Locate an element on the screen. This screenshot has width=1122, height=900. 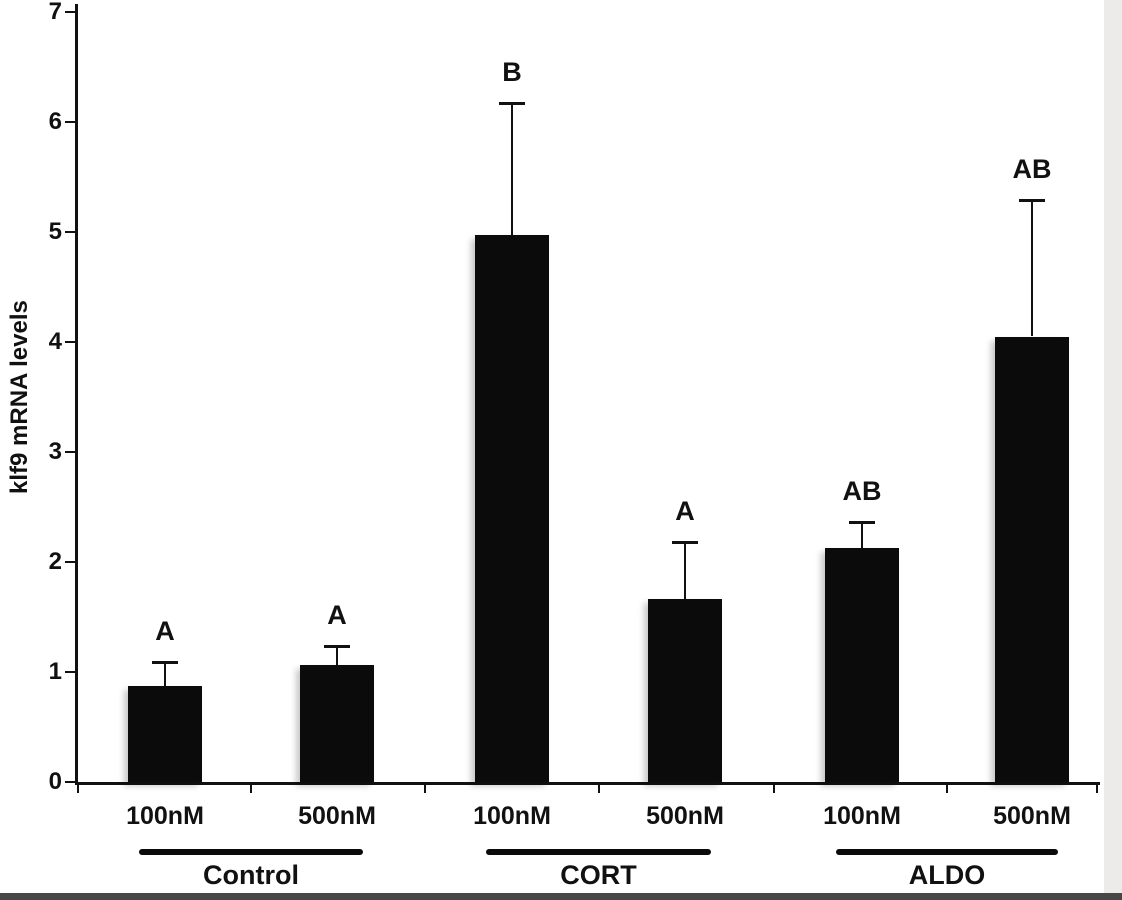
y-tick-label: 3 is located at coordinates (55, 451).